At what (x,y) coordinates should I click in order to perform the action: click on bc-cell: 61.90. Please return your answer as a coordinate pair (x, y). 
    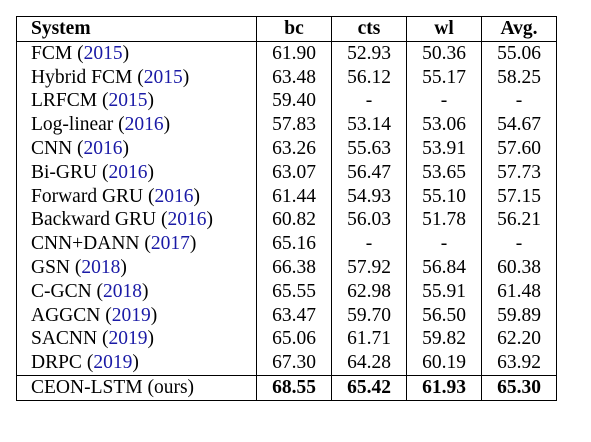
    Looking at the image, I should click on (294, 53).